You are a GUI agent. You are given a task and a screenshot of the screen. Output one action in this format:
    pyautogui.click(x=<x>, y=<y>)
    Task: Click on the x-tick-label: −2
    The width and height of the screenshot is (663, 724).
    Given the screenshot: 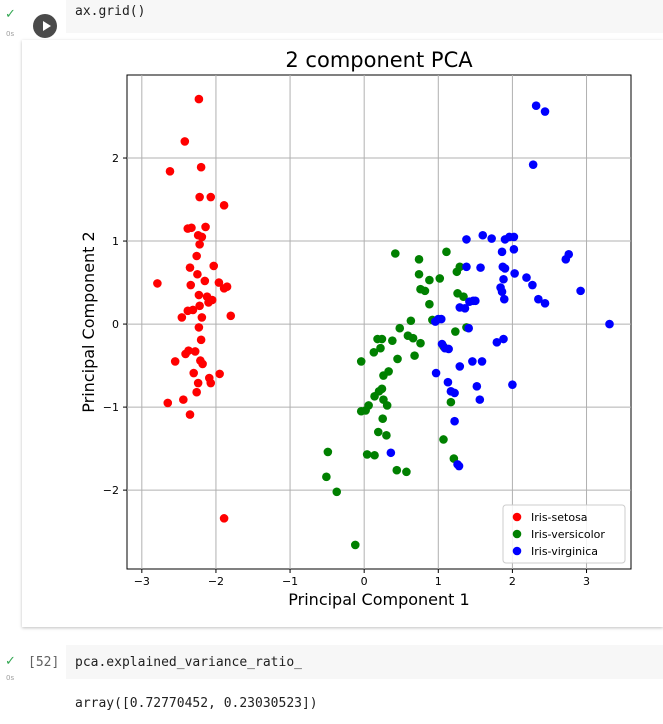 What is the action you would take?
    pyautogui.click(x=216, y=581)
    